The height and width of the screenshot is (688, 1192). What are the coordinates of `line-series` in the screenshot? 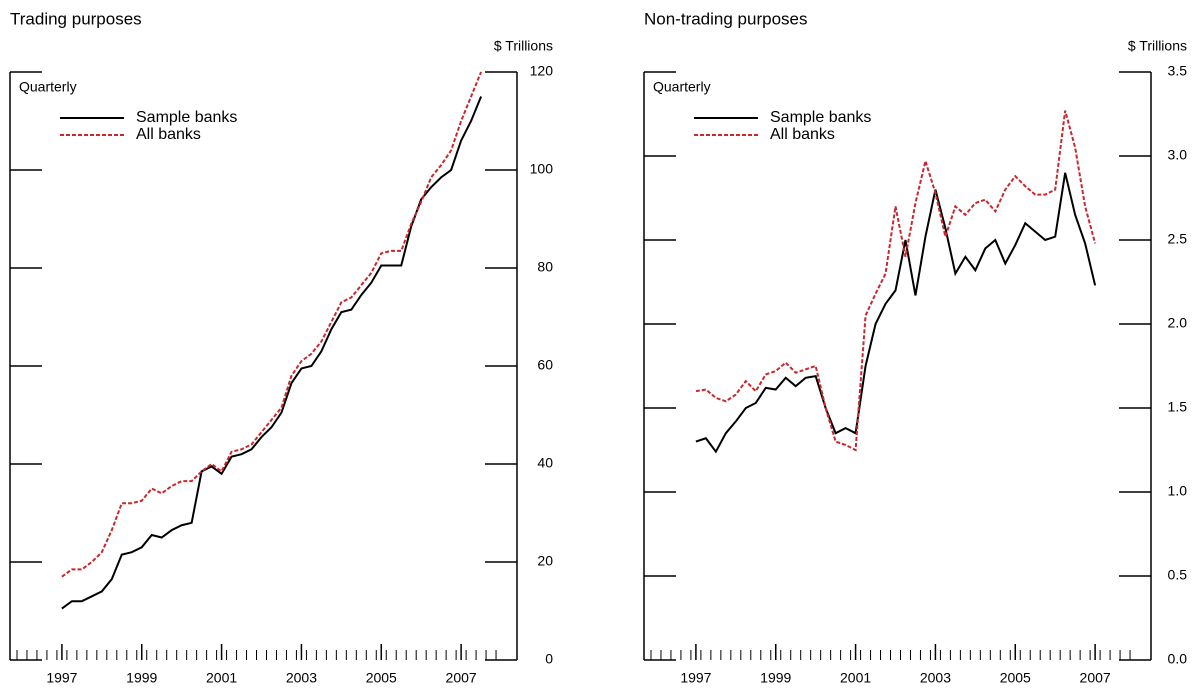 It's located at (896, 313).